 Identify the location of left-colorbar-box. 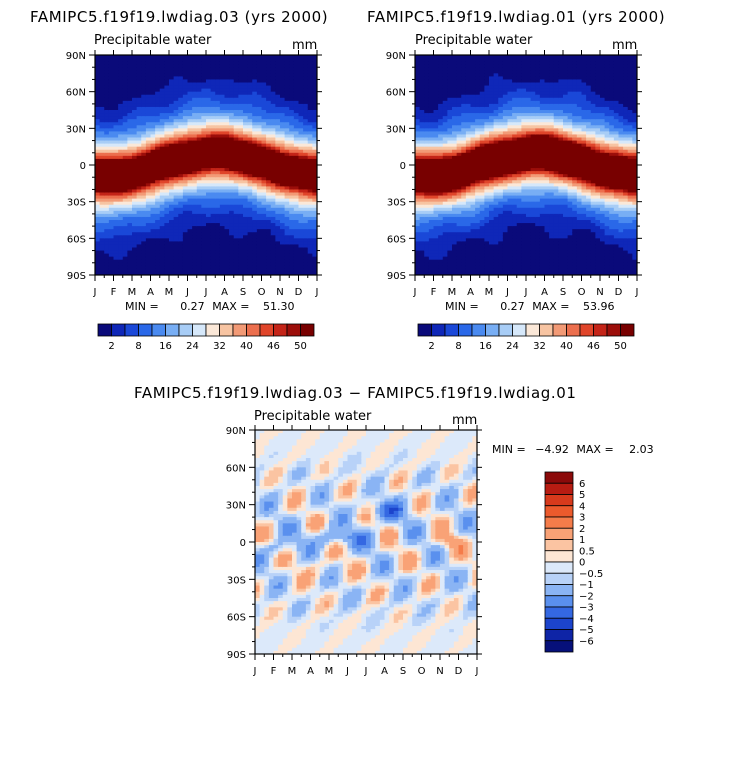
(239, 330).